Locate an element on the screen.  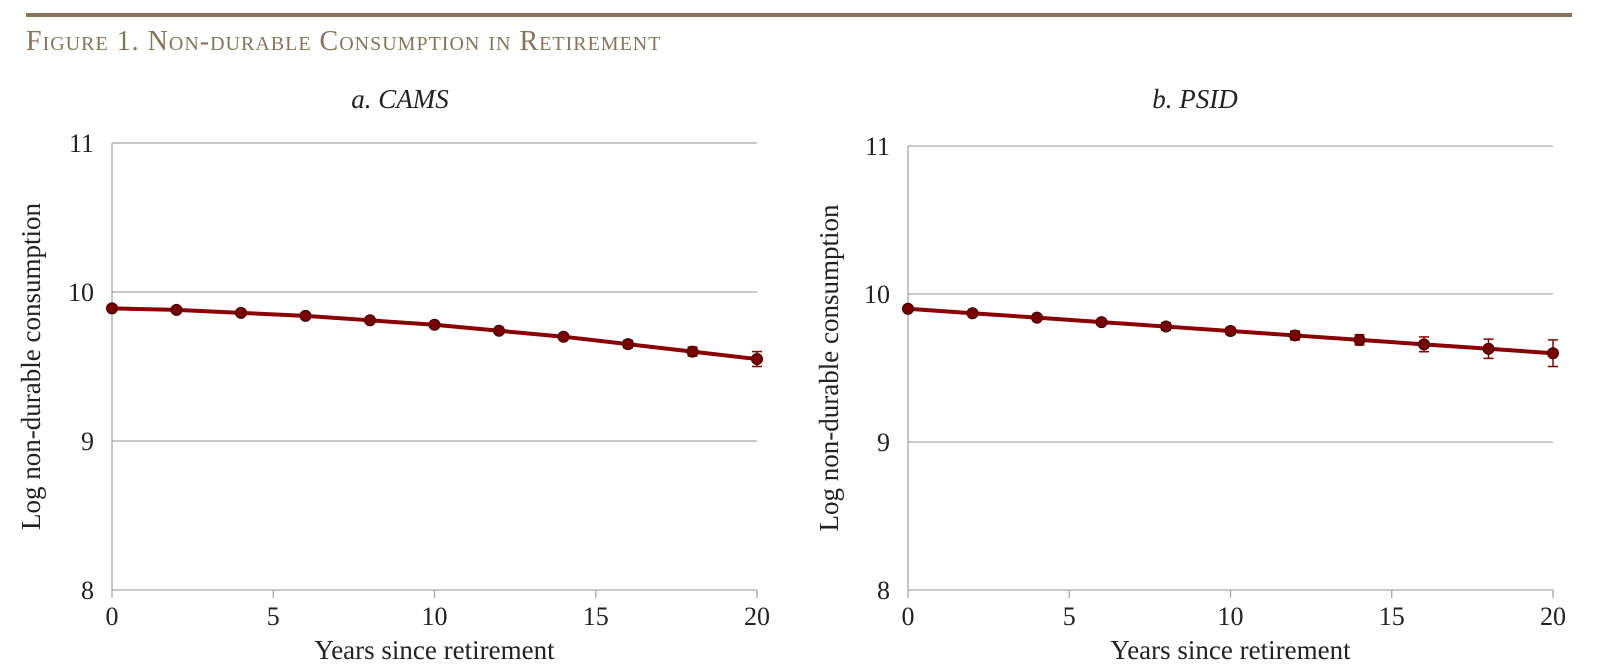
panel-a-ytick-label: 8 is located at coordinates (87, 590).